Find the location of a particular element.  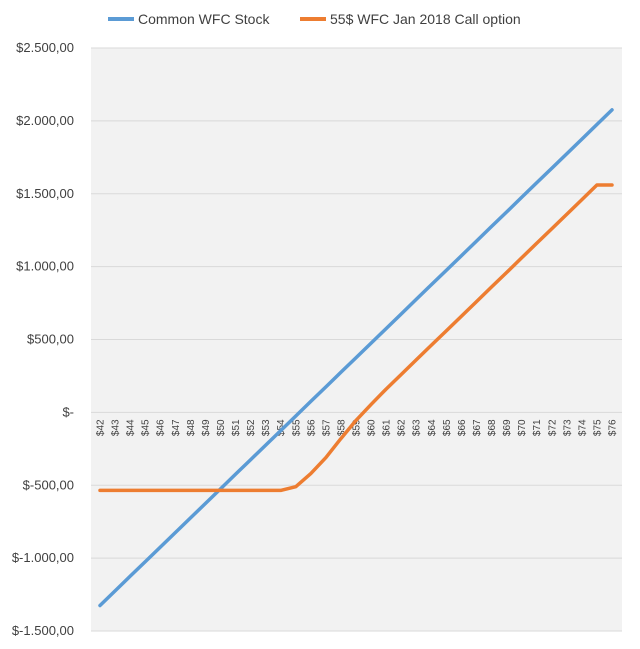

x-tick-label: $70 is located at coordinates (522, 427).